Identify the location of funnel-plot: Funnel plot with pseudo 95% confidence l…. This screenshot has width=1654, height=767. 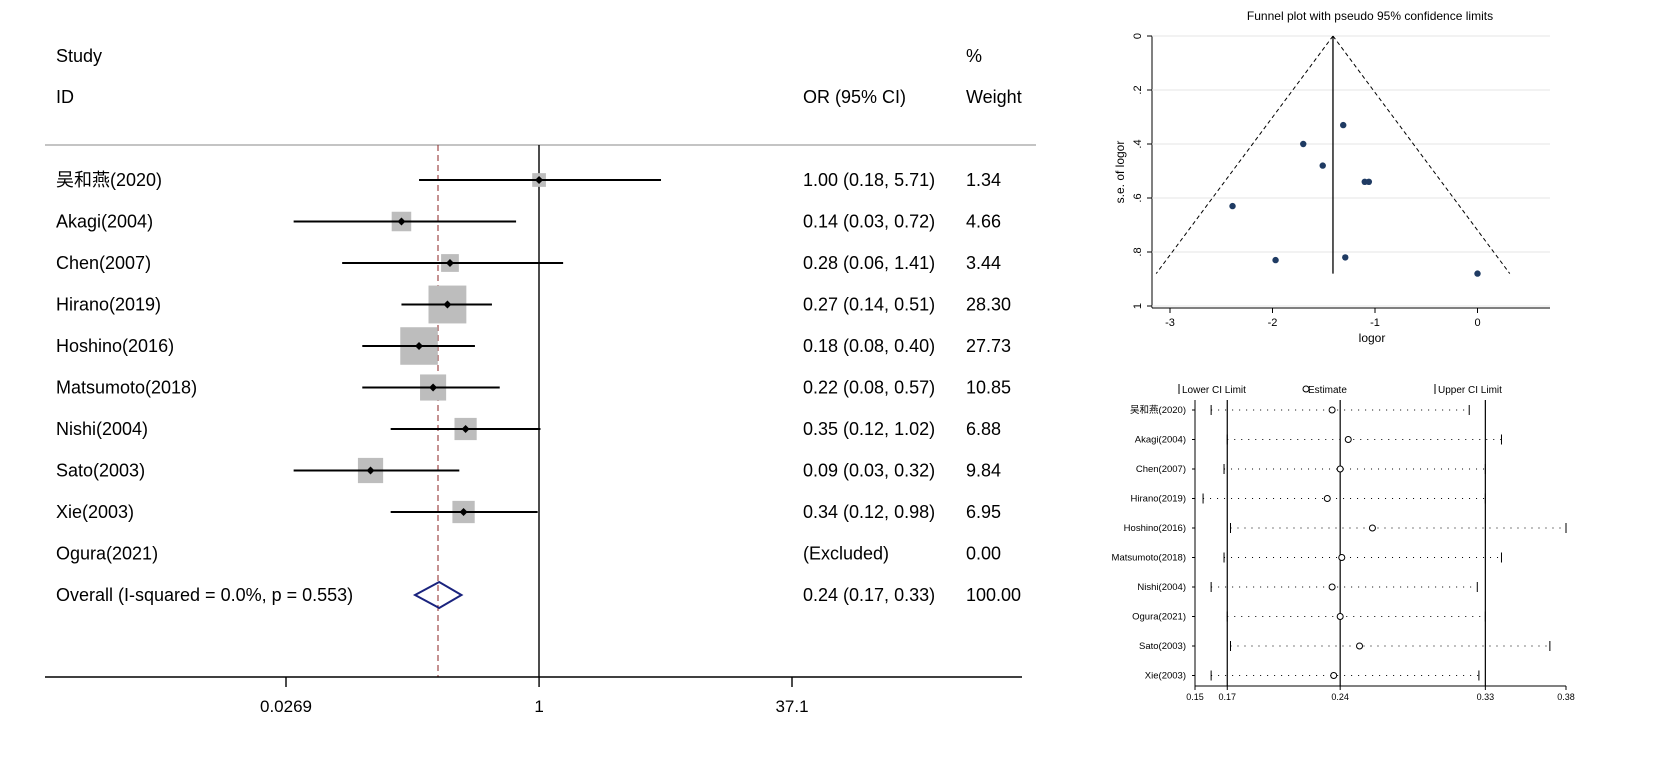
(1331, 177).